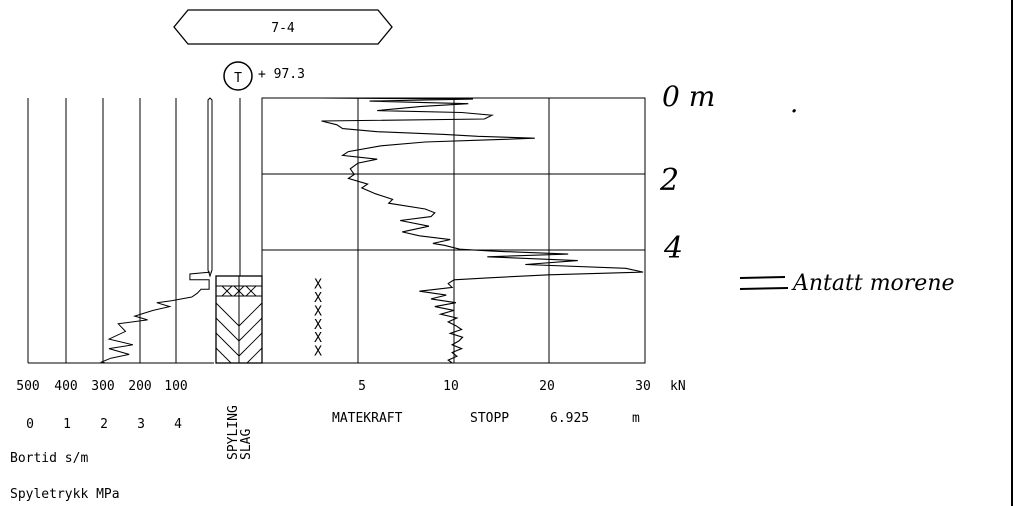 The height and width of the screenshot is (506, 1023). I want to click on bortid-tick: 200, so click(139, 386).